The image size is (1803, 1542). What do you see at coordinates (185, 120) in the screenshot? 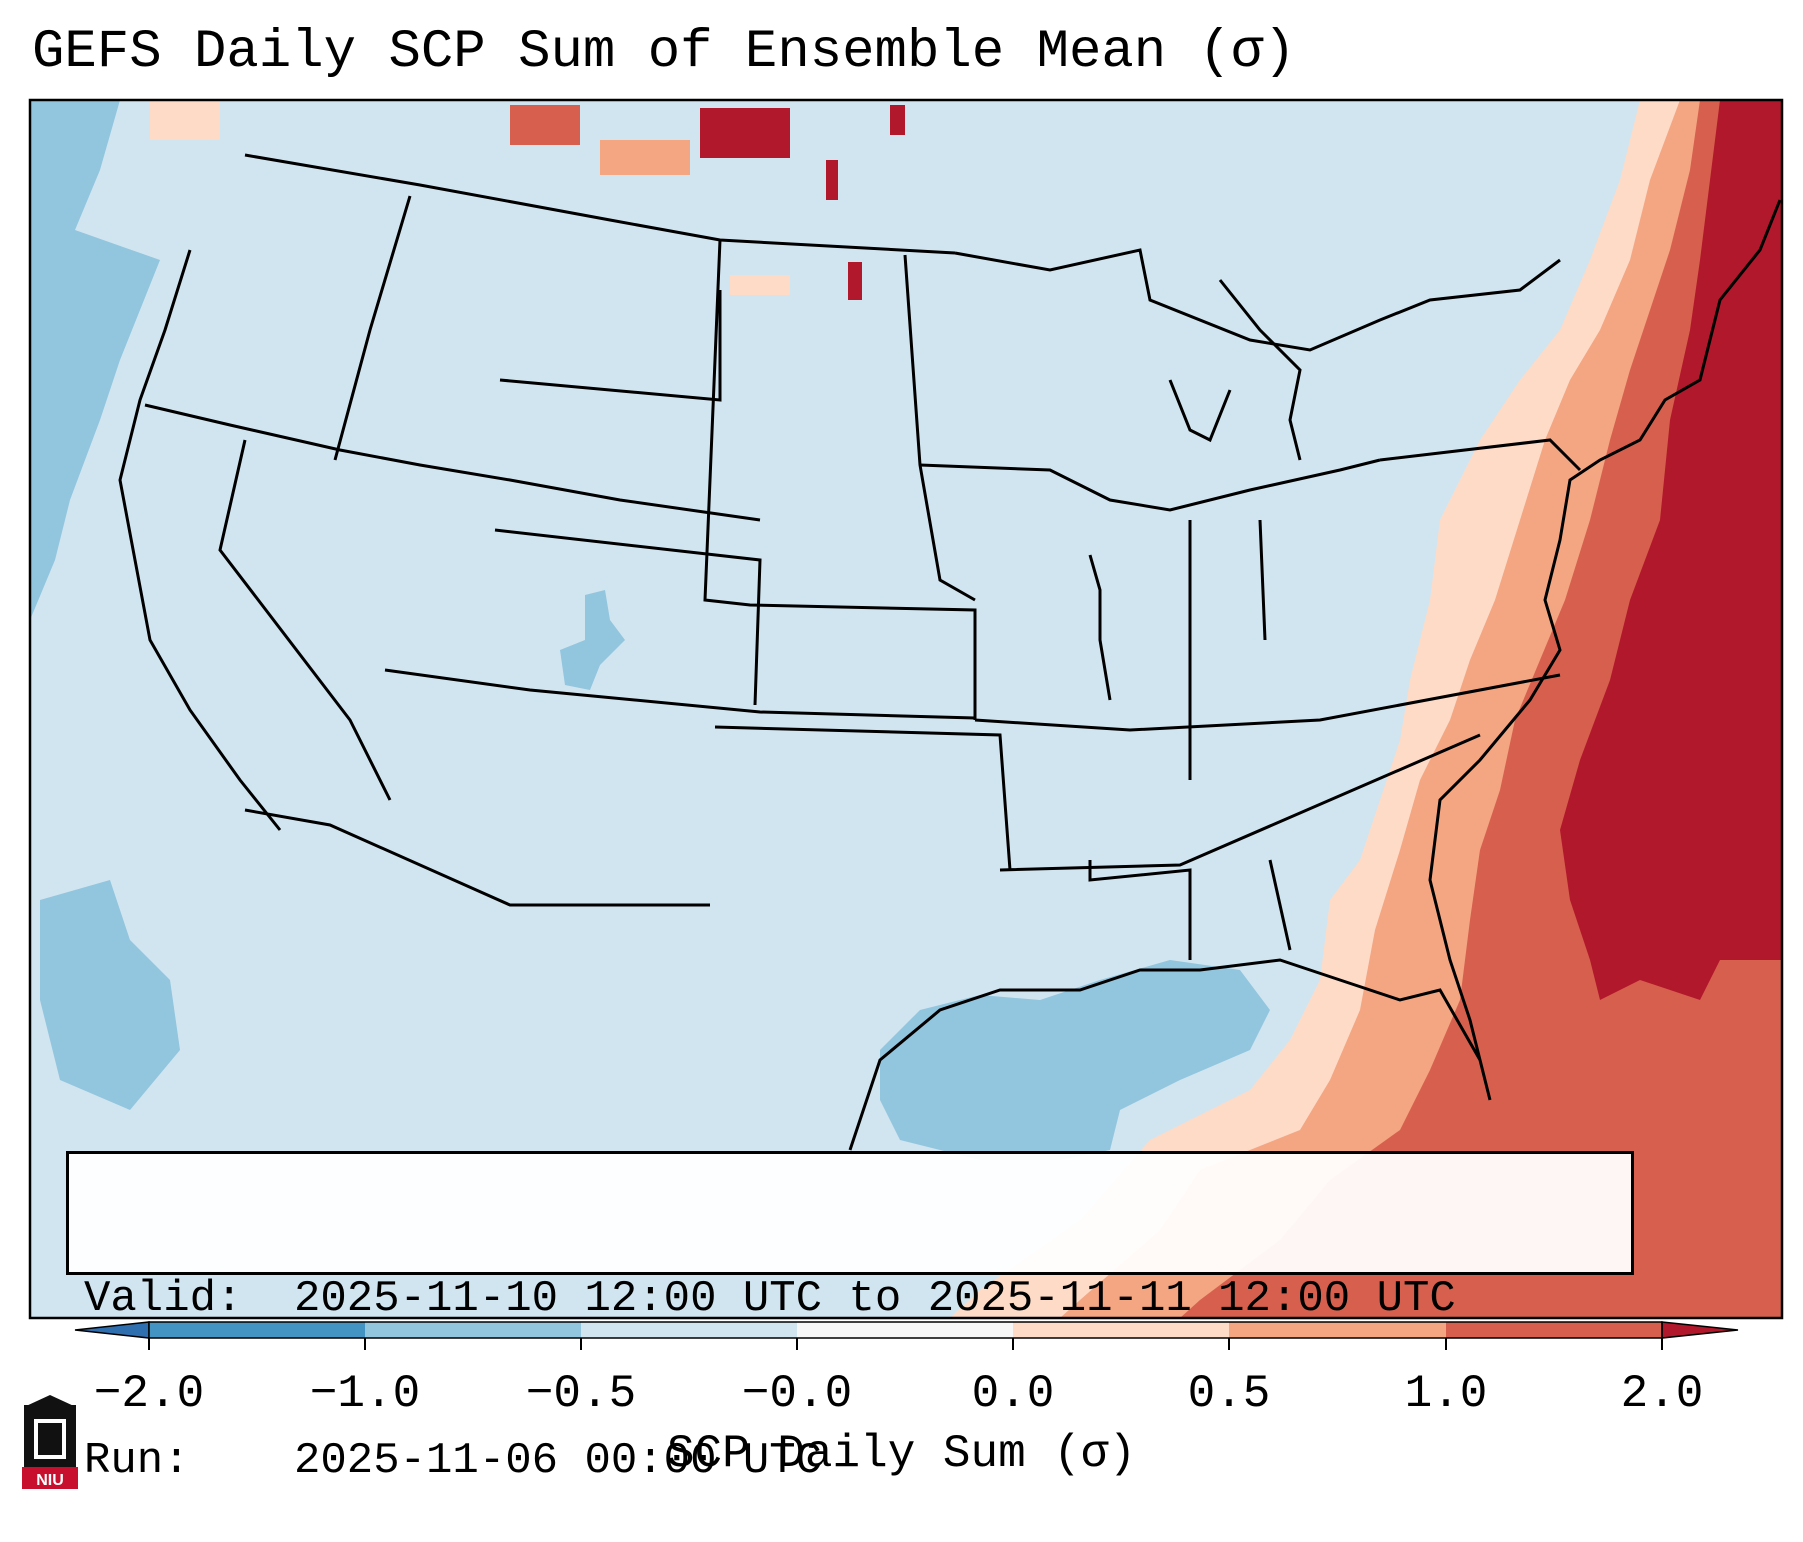
I see `bc-weak-patch` at bounding box center [185, 120].